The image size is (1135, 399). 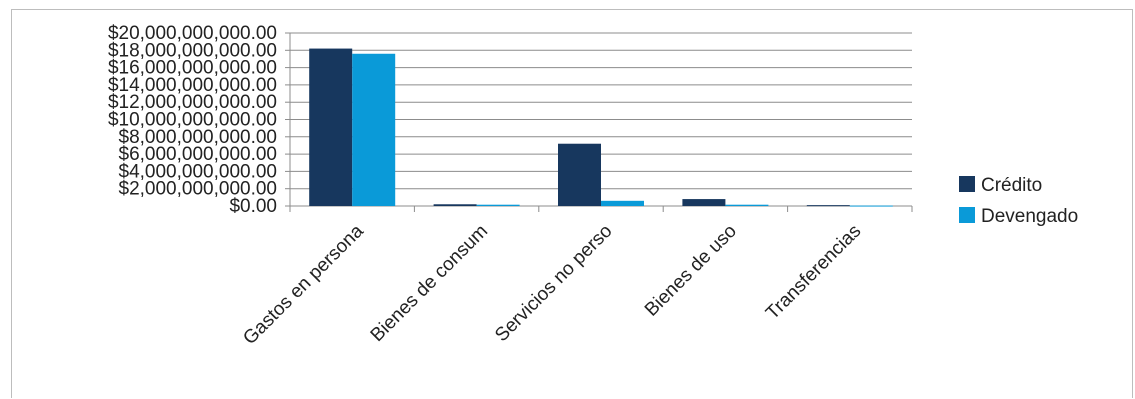 I want to click on y-tick-label: $10,000,000,000.00, so click(x=192, y=120).